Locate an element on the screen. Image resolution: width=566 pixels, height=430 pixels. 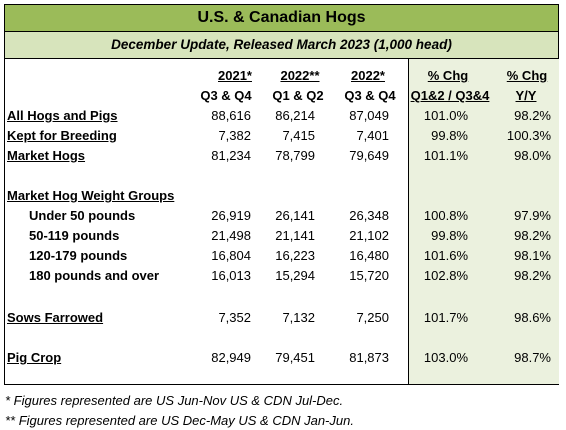
cell-market-hogs-2021: 81,234 is located at coordinates (231, 155).